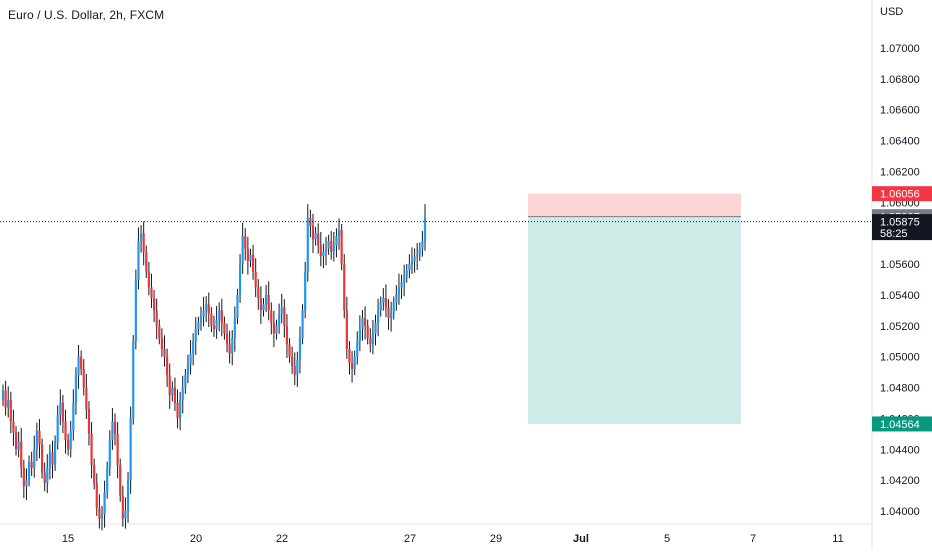 This screenshot has height=555, width=932. I want to click on price-tick-label: 1.05200, so click(900, 327).